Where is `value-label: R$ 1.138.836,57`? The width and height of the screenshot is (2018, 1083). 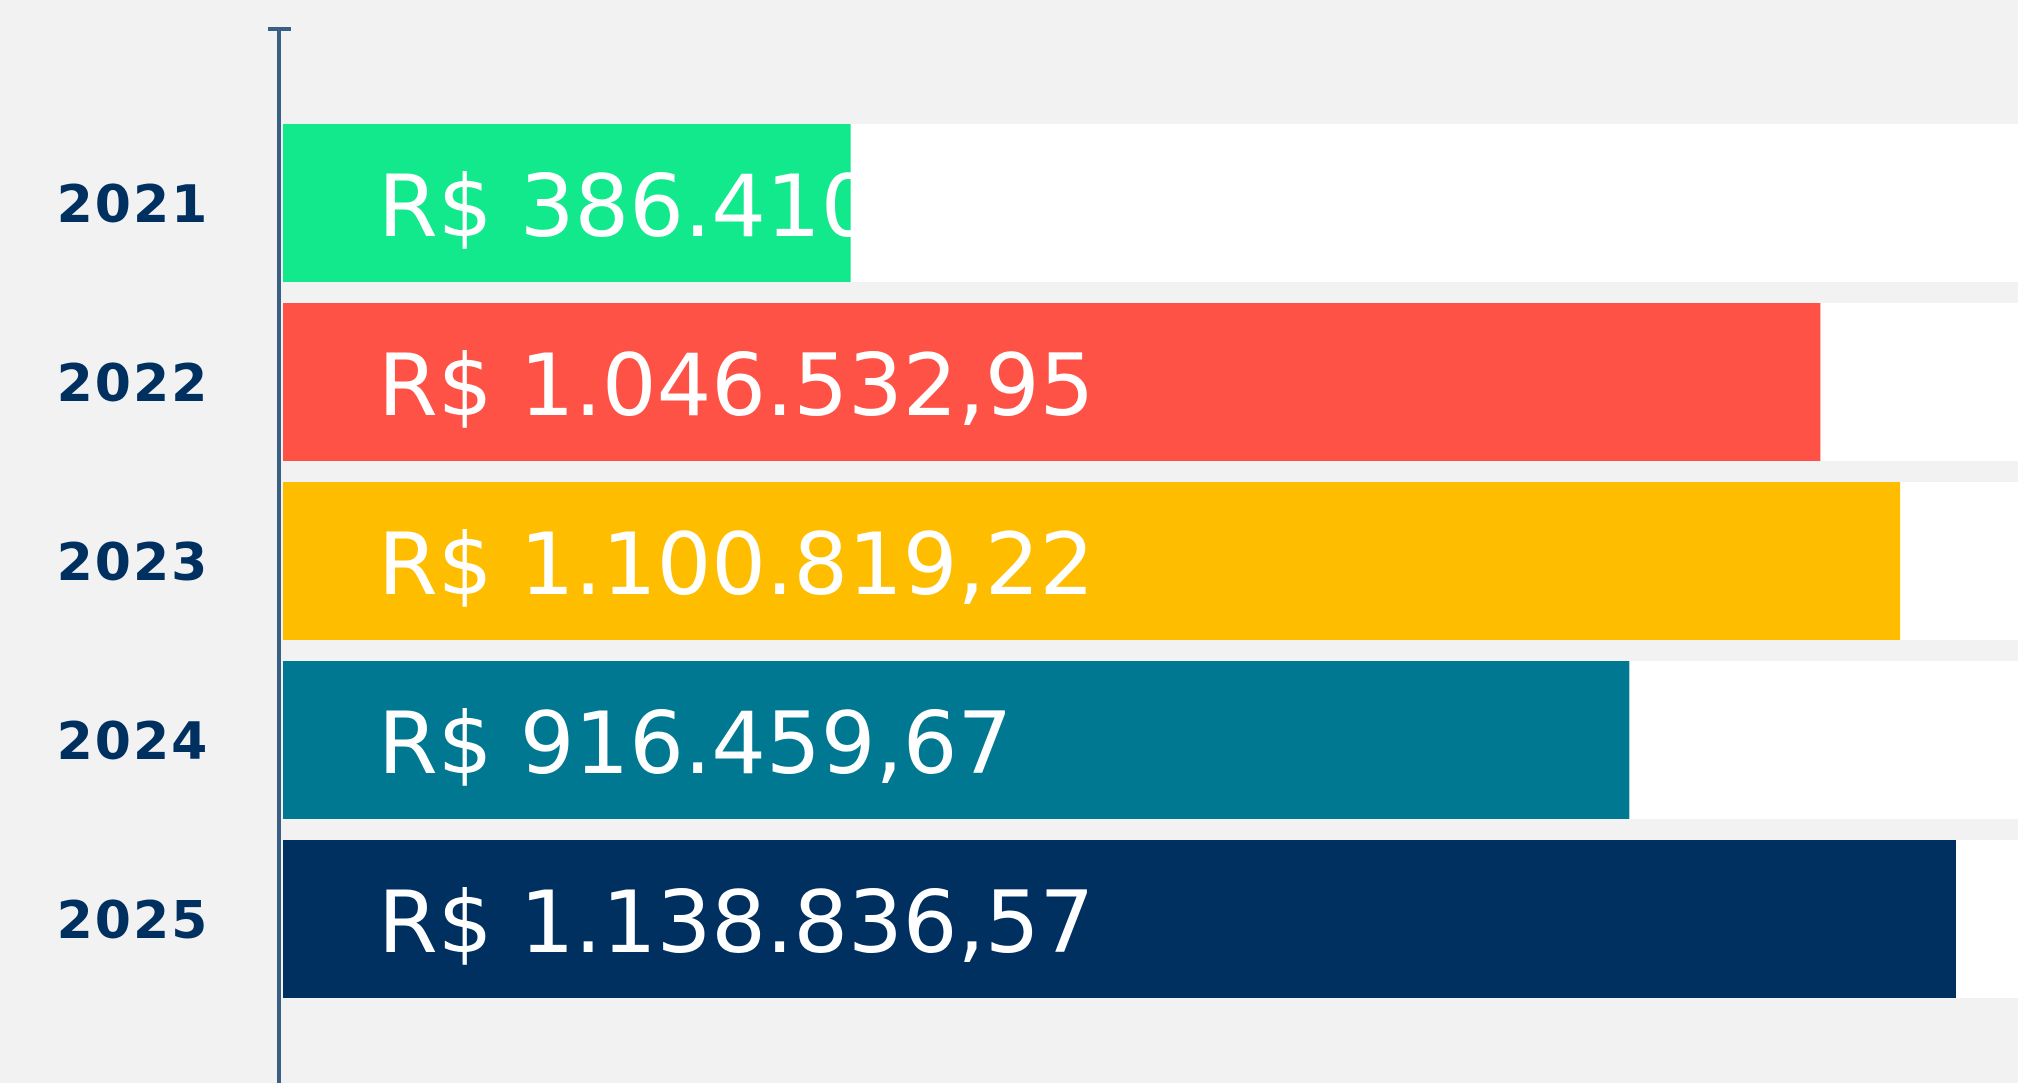
value-label: R$ 1.138.836,57 is located at coordinates (736, 923).